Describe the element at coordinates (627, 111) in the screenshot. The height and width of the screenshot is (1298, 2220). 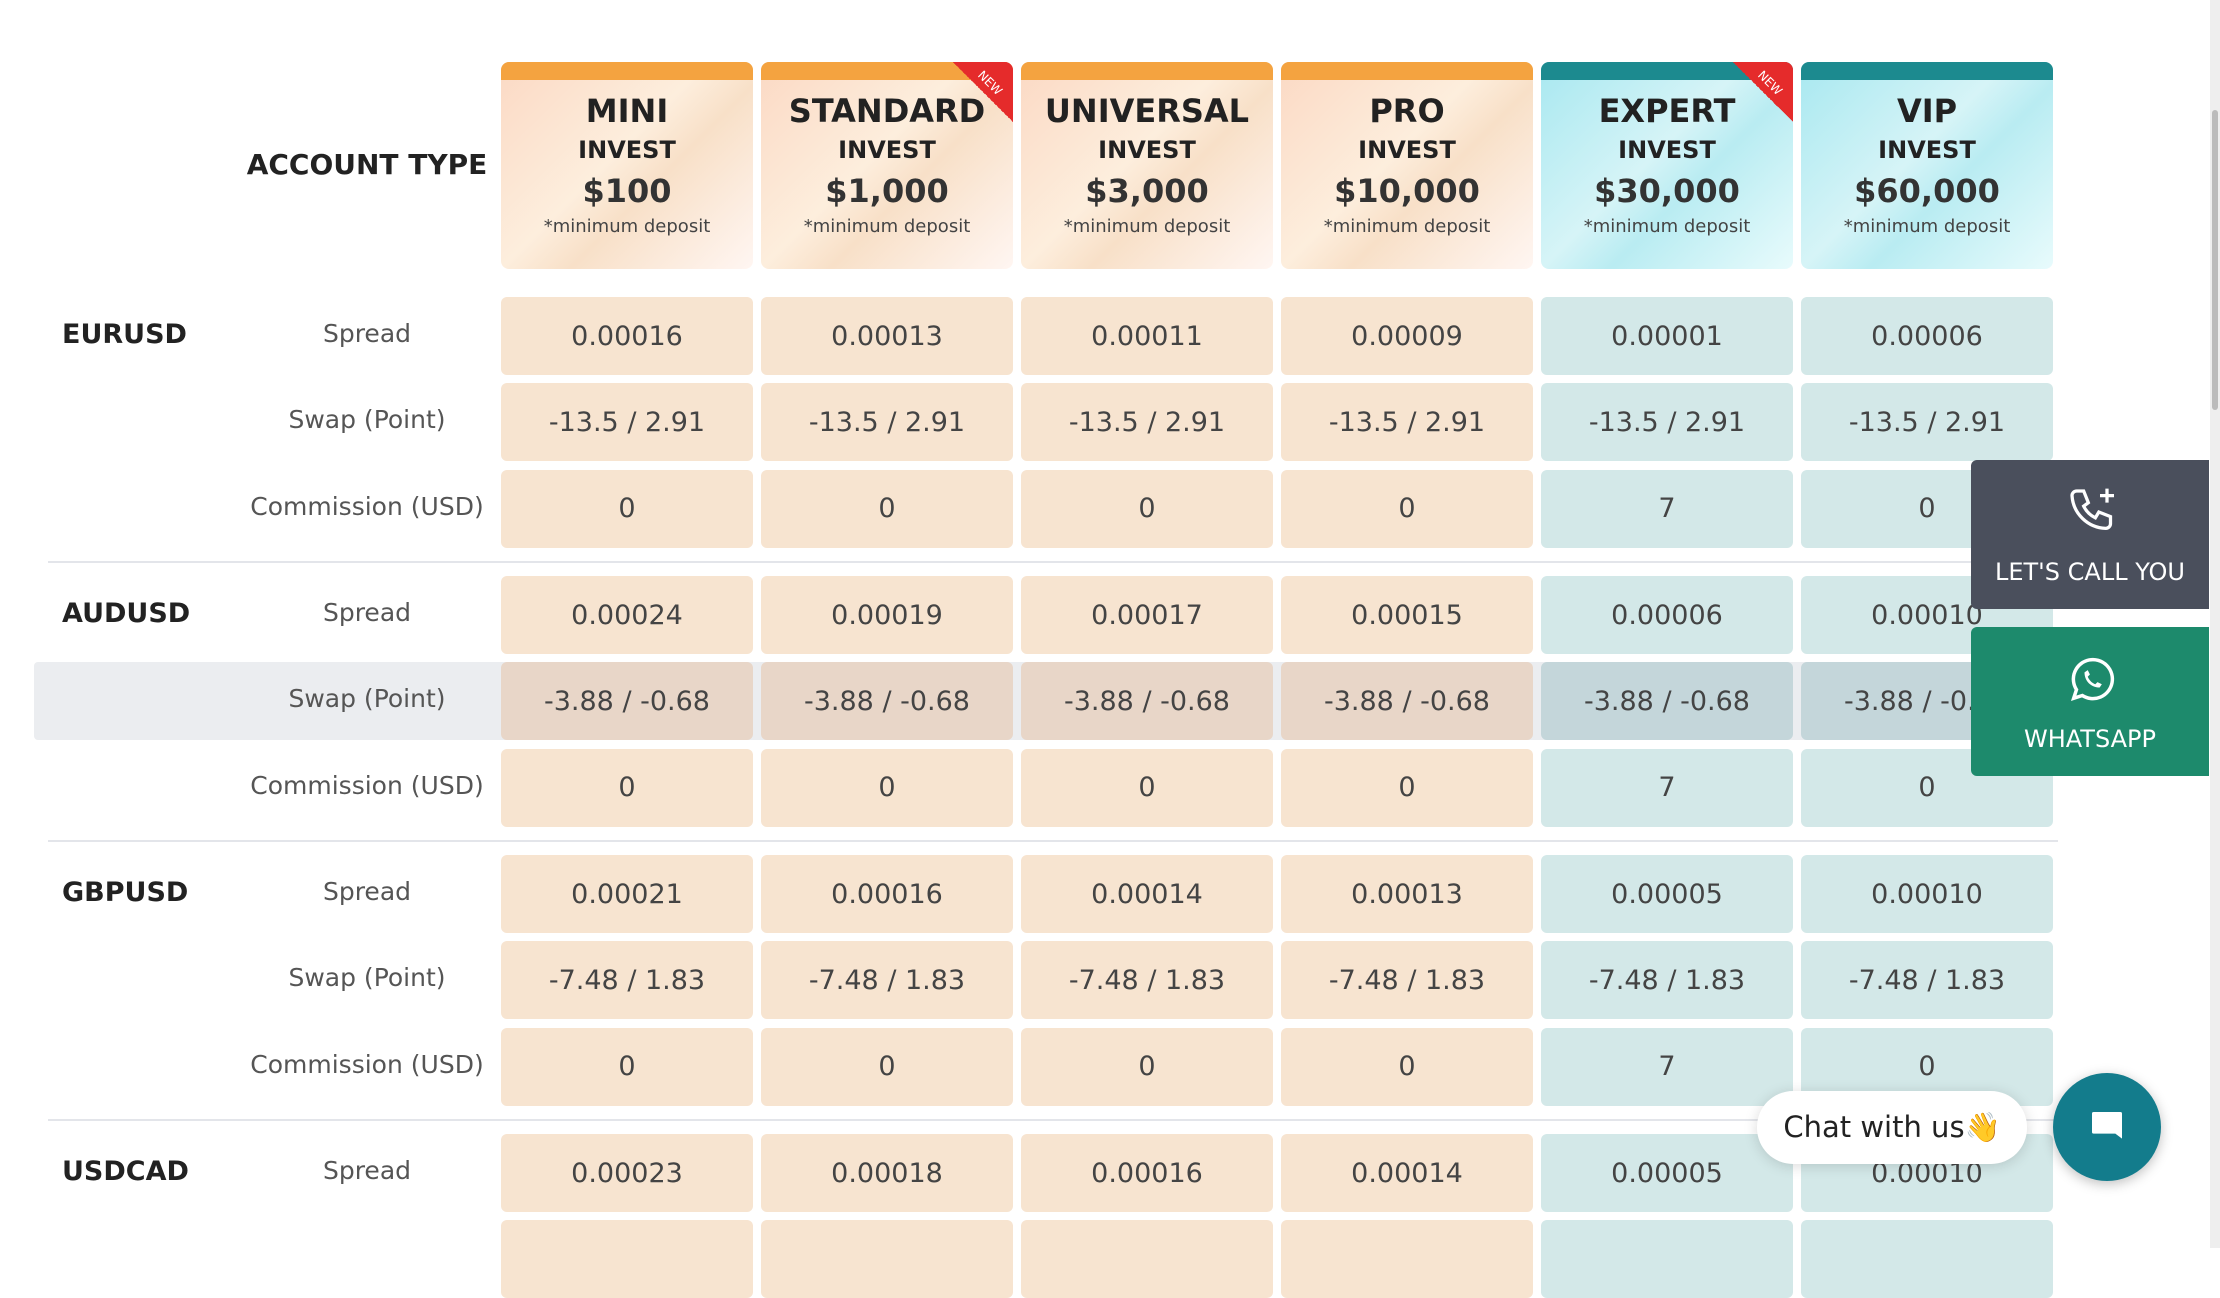
I see `account-name: MINI` at that location.